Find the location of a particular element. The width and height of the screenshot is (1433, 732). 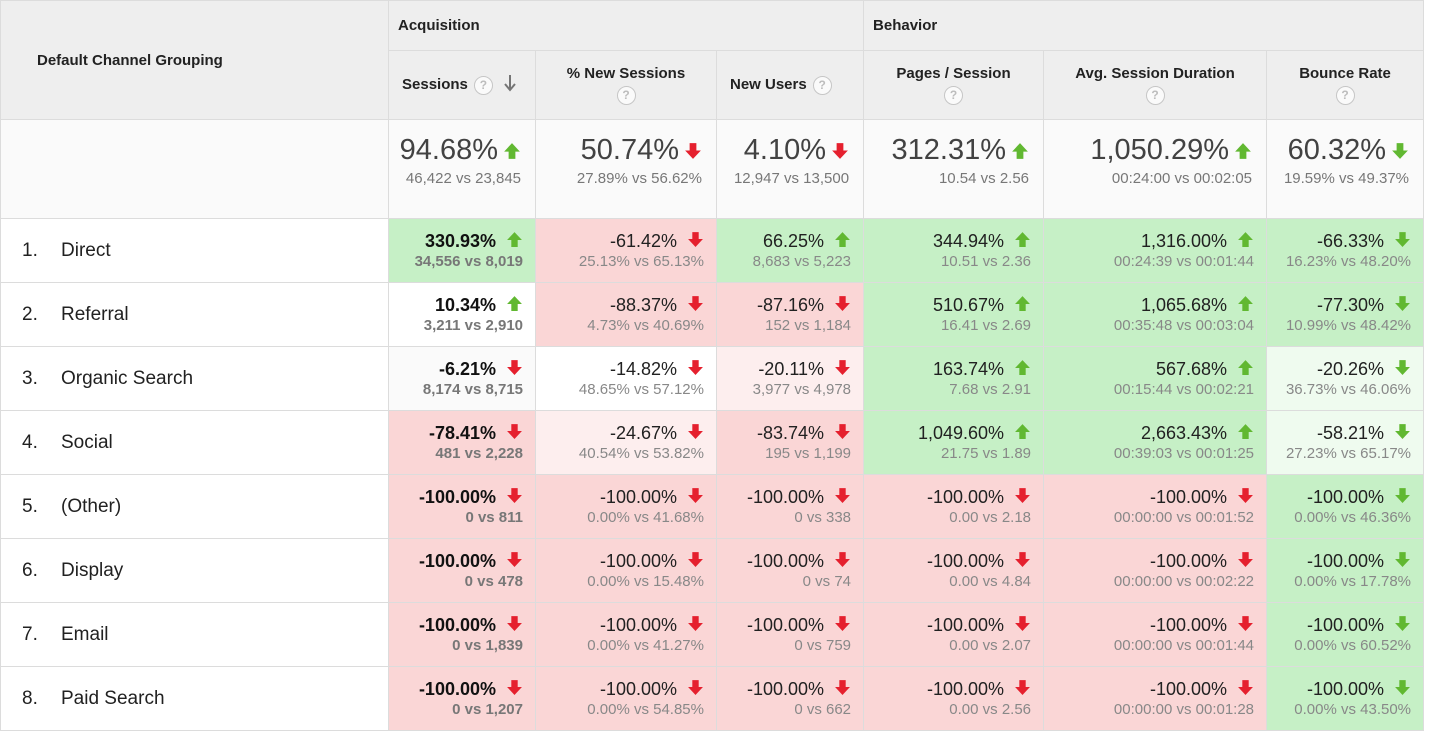

metric-cell-new-sessions-pct: -88.37% 4.73% vs 40.69% is located at coordinates (626, 314).